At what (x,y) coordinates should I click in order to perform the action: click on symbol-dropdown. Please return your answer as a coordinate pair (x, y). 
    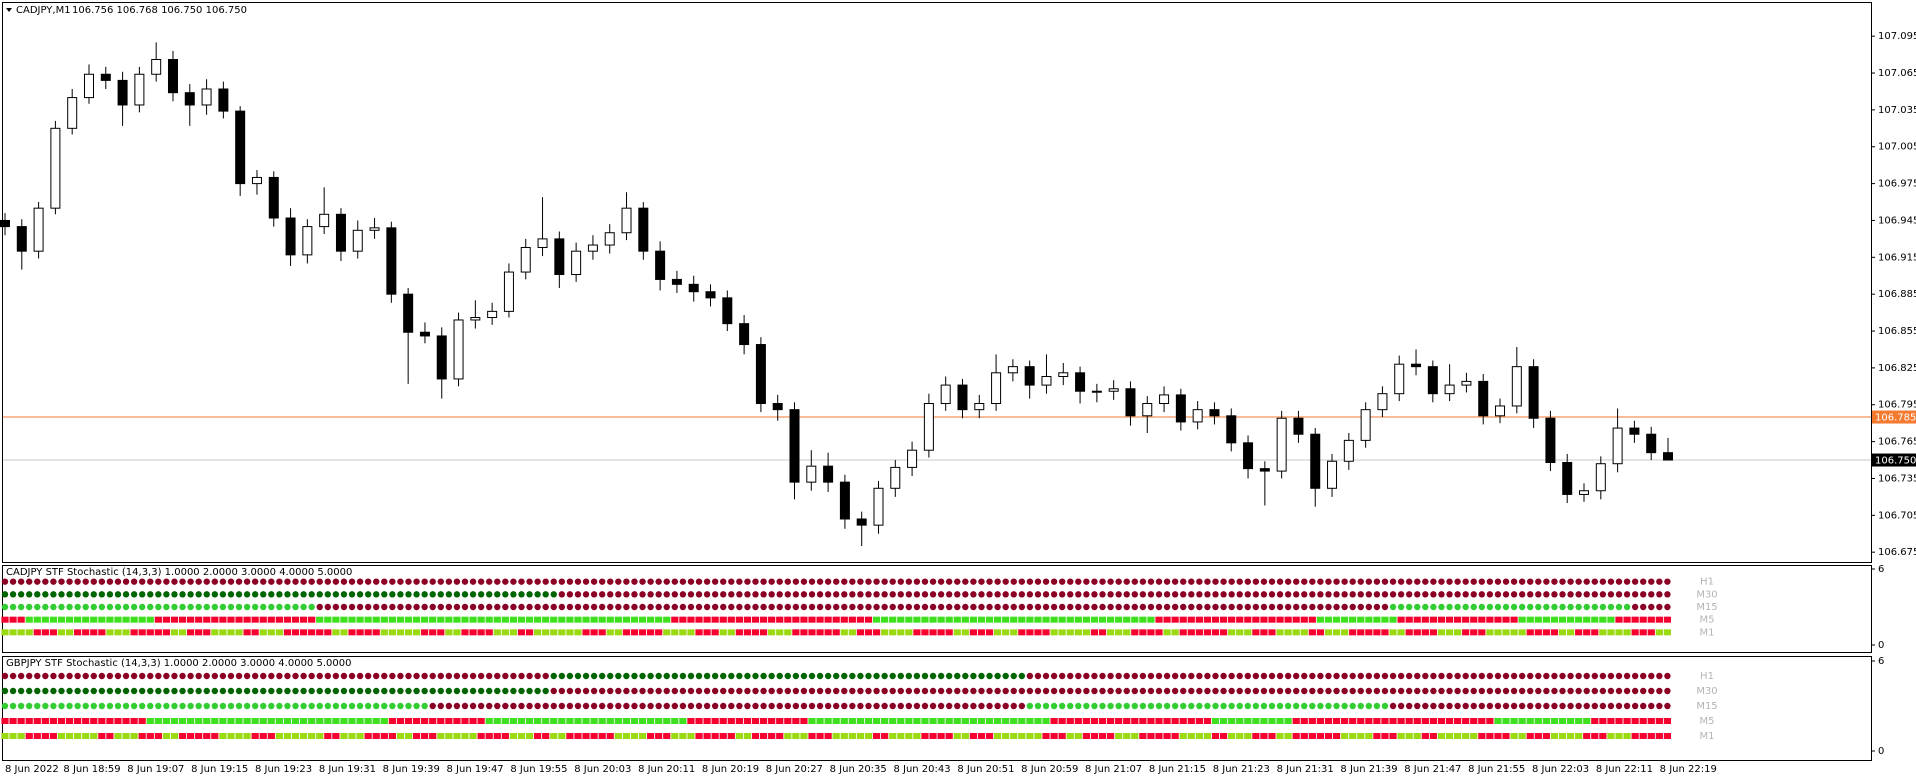
    Looking at the image, I should click on (9, 10).